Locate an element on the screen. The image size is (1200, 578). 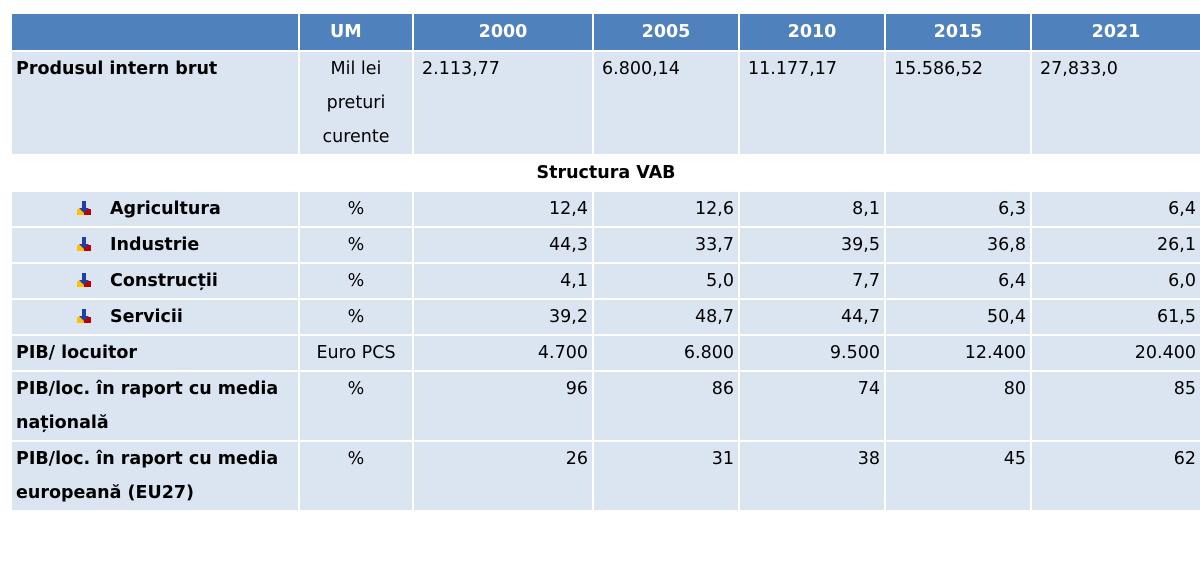
row-value: 45 is located at coordinates (958, 476).